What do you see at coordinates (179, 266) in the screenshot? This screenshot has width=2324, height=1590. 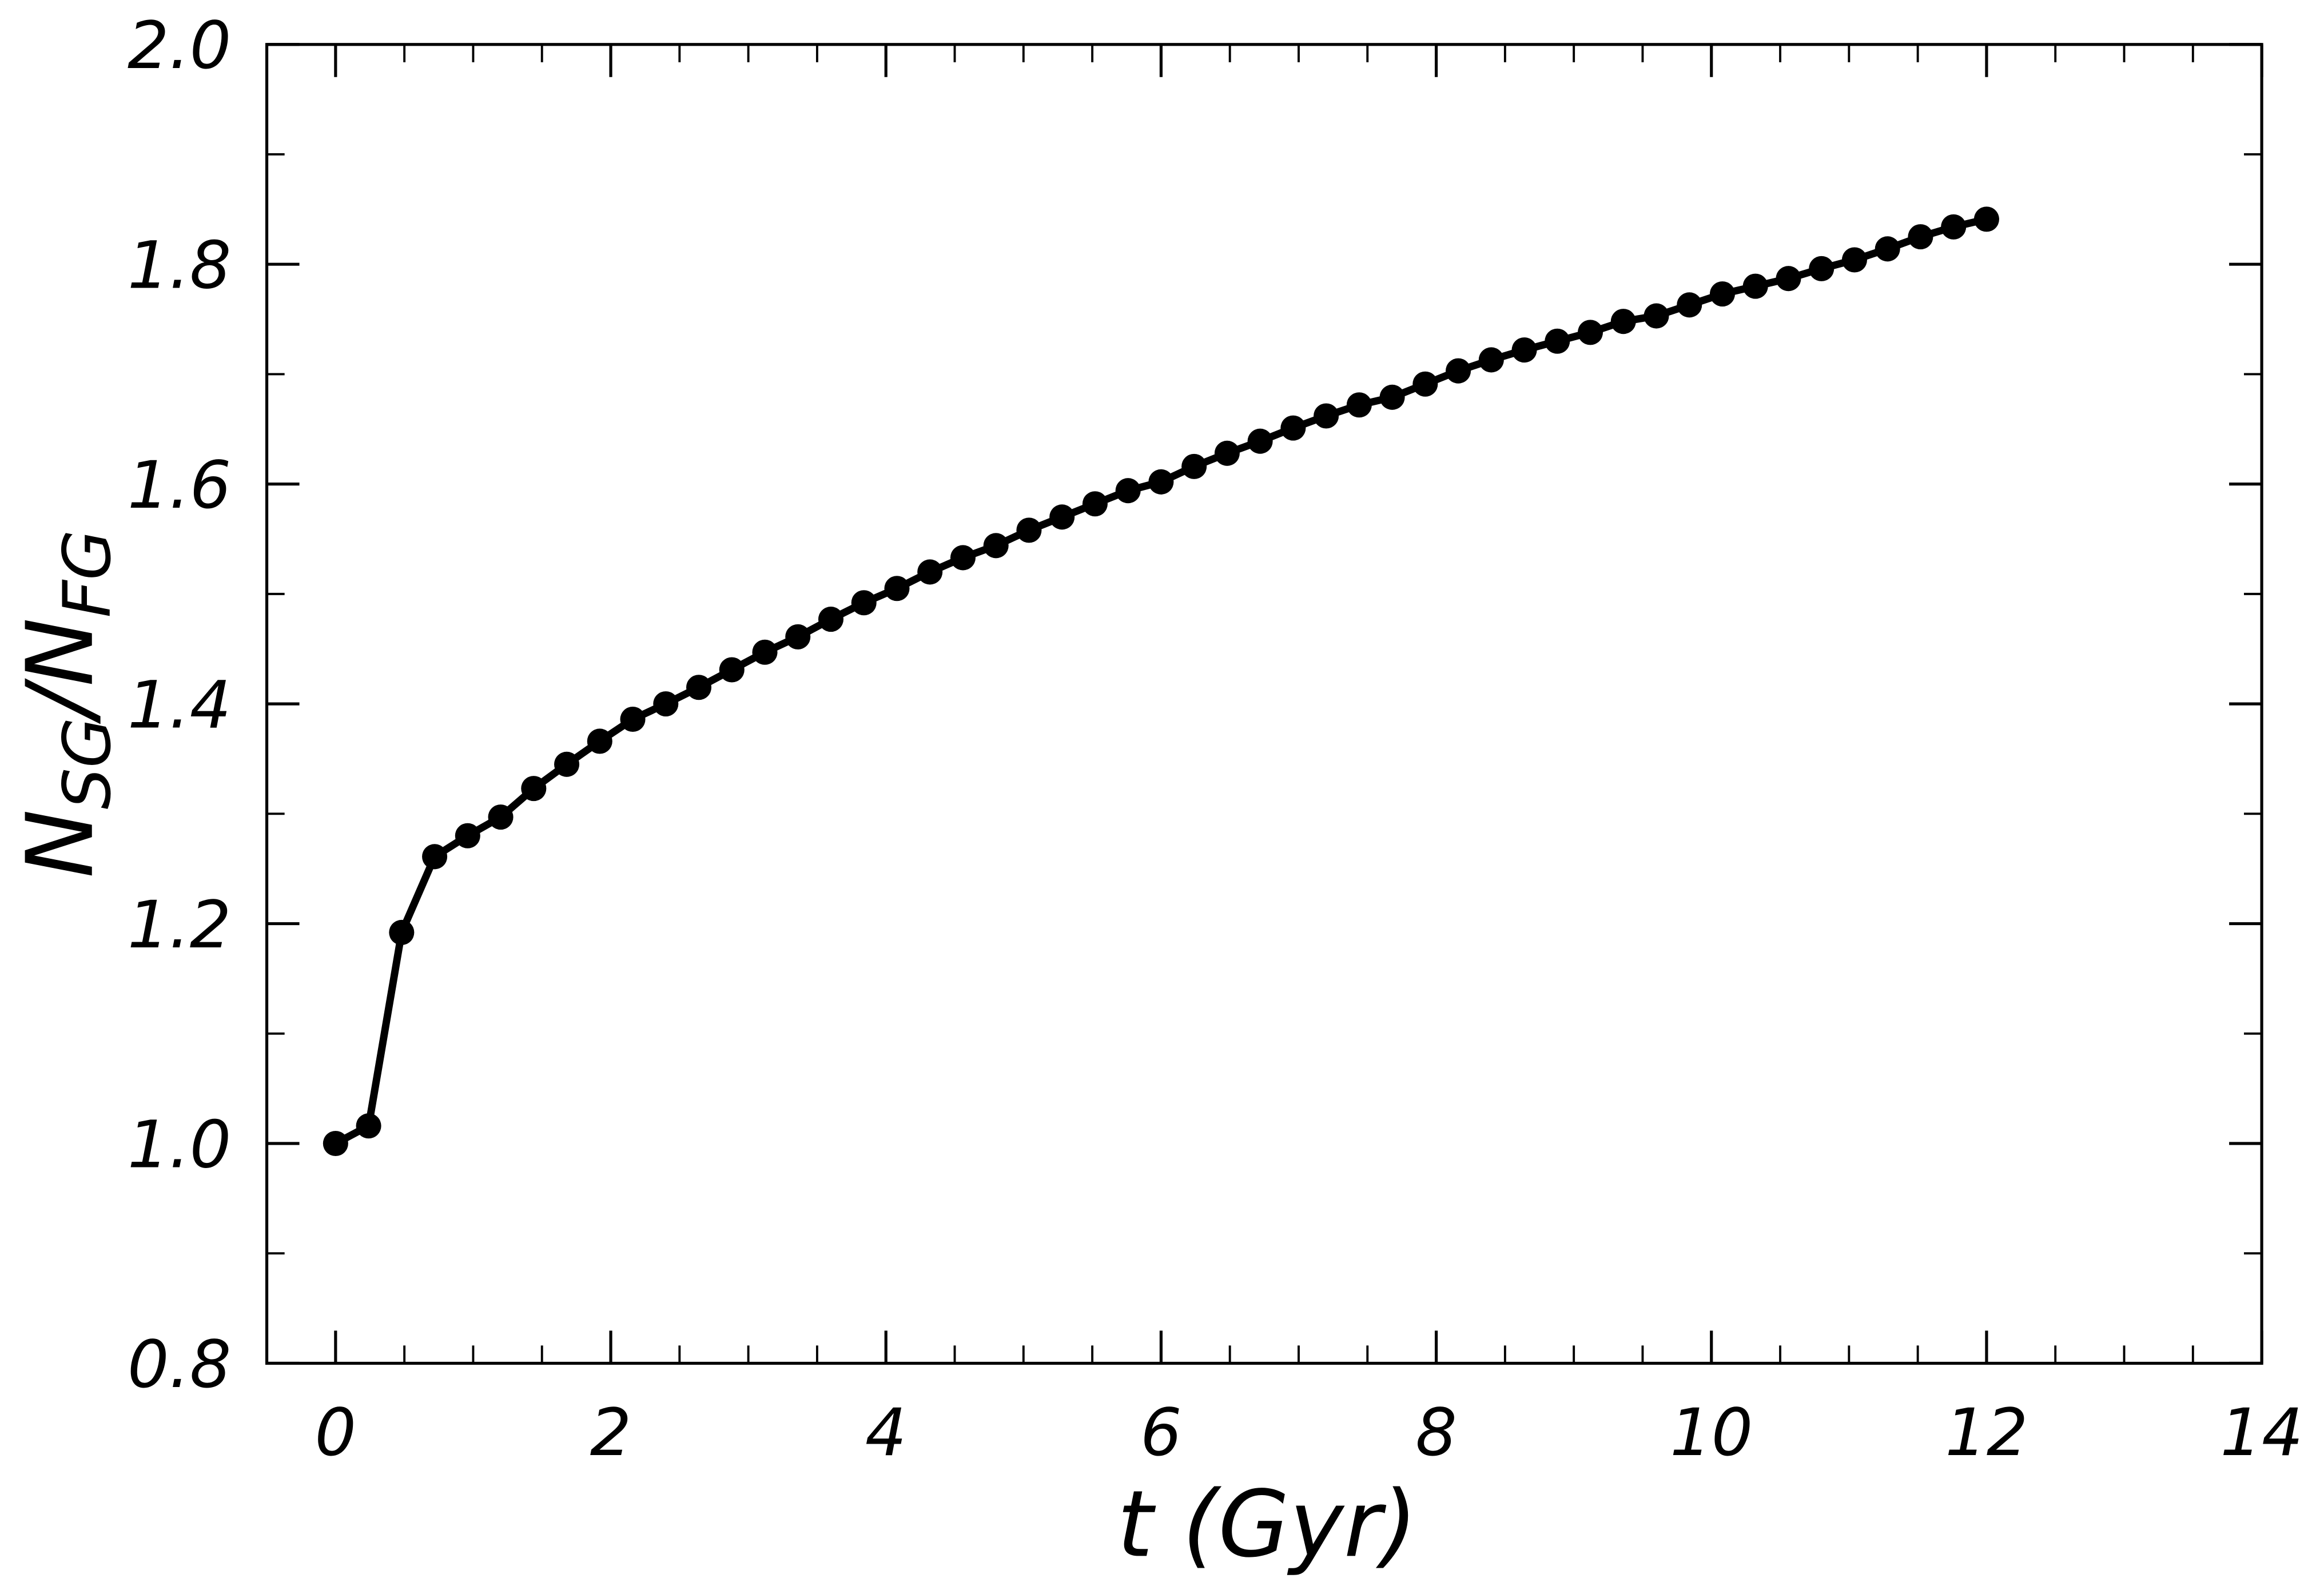 I see `y-tick-label: 1.8` at bounding box center [179, 266].